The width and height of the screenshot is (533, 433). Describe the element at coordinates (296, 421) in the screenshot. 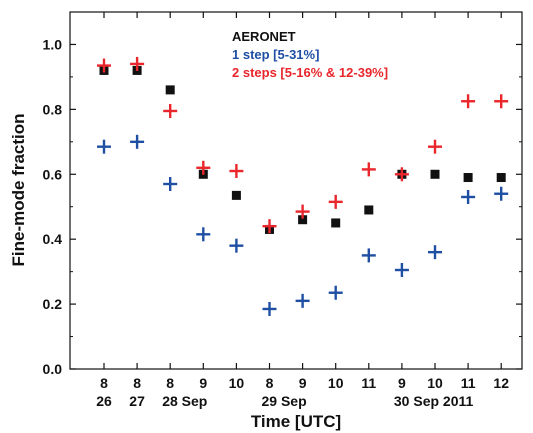

I see `x-axis-title: Time [UTC]` at that location.